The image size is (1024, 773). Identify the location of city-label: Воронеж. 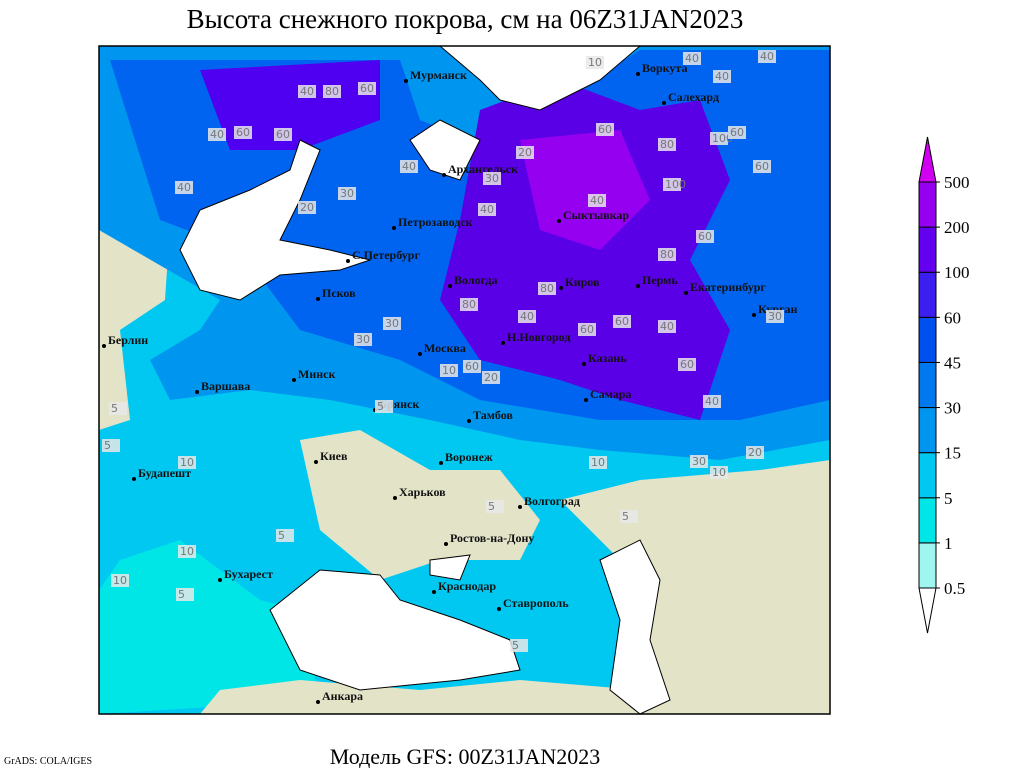
(469, 457).